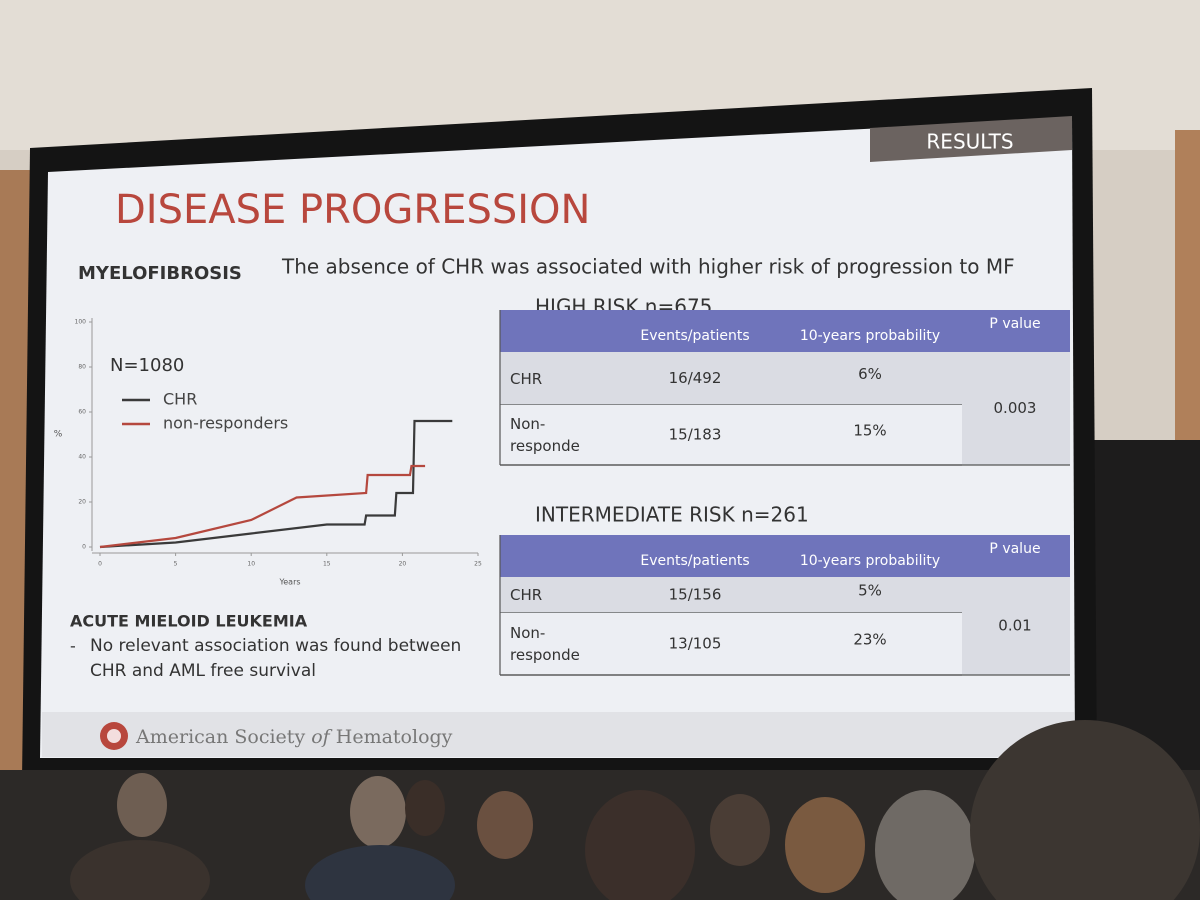 The image size is (1200, 900). Describe the element at coordinates (82, 457) in the screenshot. I see `y-tick-label: 40` at that location.